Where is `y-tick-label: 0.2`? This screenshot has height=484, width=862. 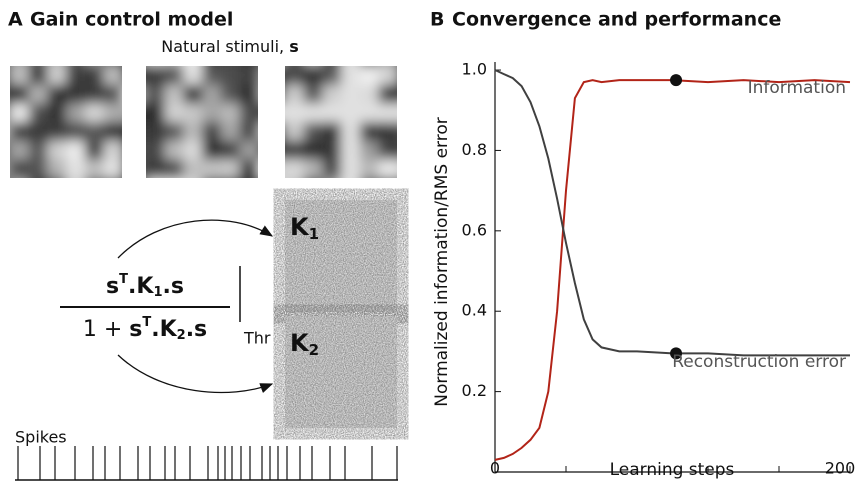 y-tick-label: 0.2 is located at coordinates (474, 390).